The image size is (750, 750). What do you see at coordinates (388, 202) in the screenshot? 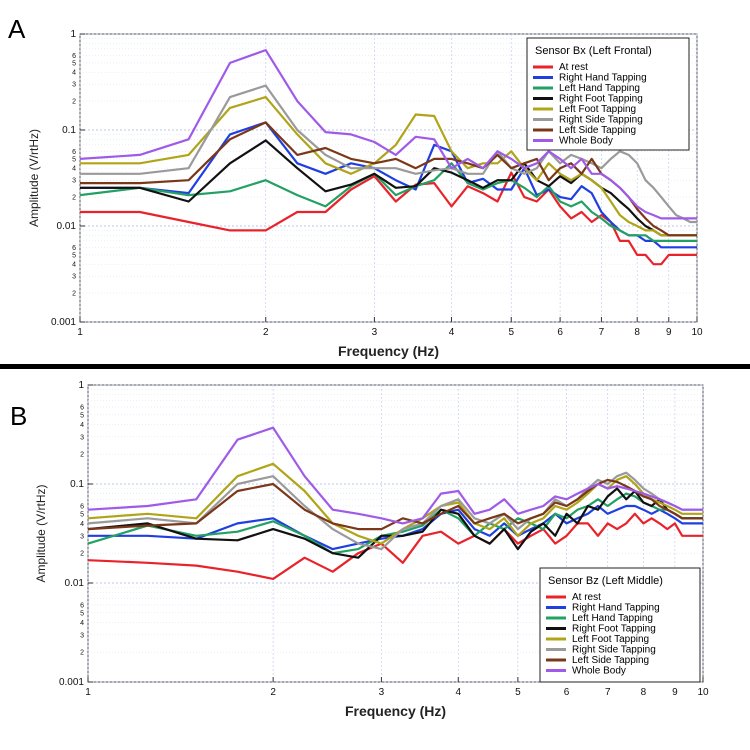
I see `series-line-left-hand-tapping` at bounding box center [388, 202].